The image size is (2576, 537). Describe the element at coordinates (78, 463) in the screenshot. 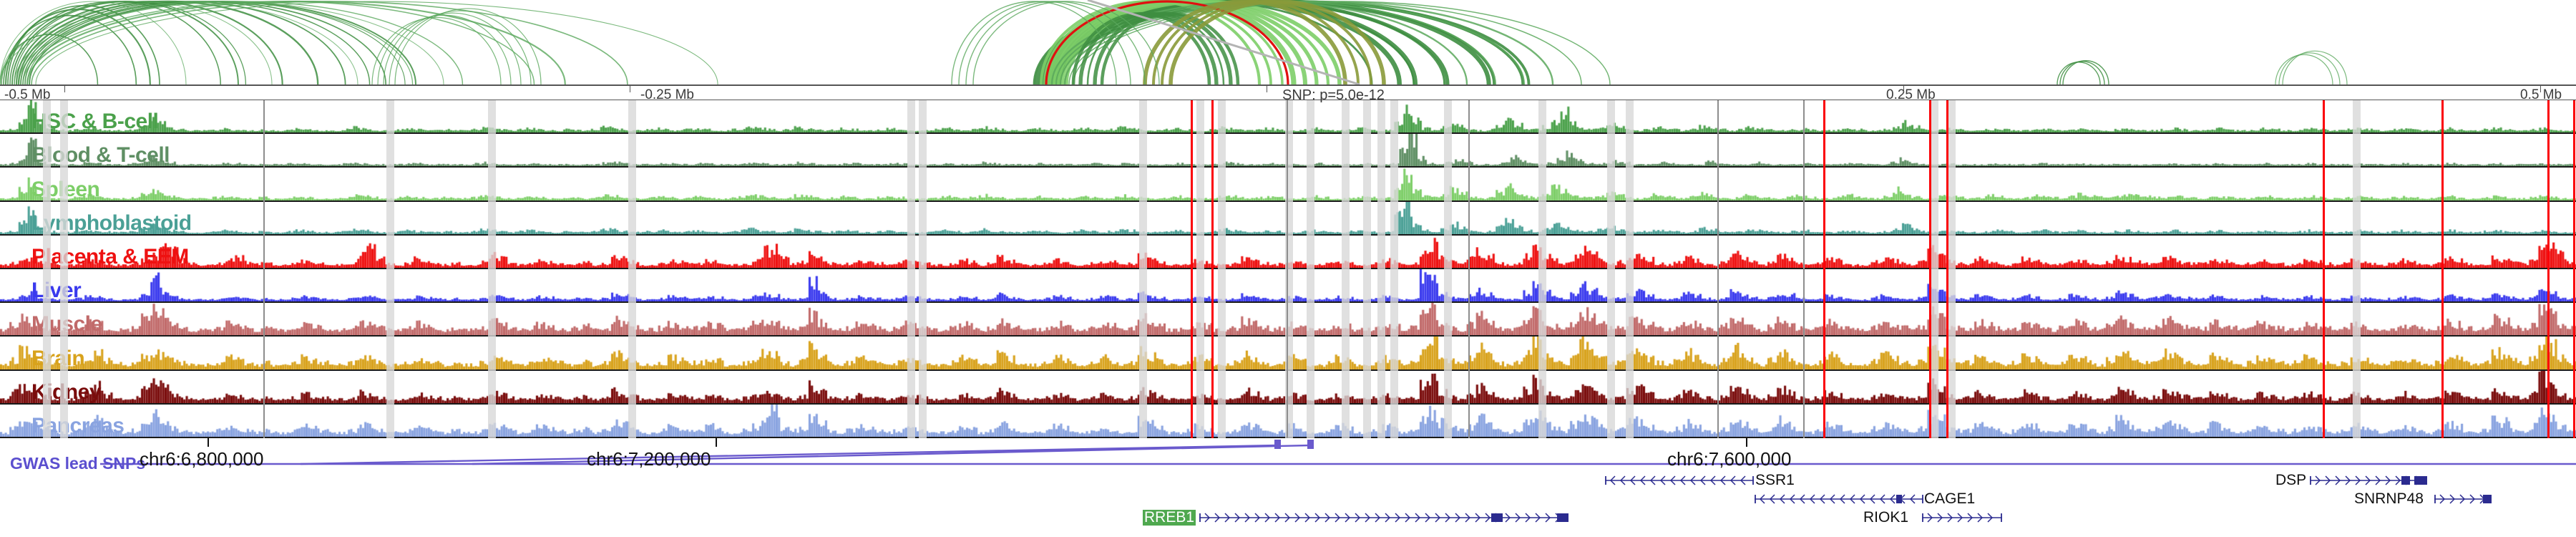

I see `gwas-track-label: GWAS lead SNPs` at that location.